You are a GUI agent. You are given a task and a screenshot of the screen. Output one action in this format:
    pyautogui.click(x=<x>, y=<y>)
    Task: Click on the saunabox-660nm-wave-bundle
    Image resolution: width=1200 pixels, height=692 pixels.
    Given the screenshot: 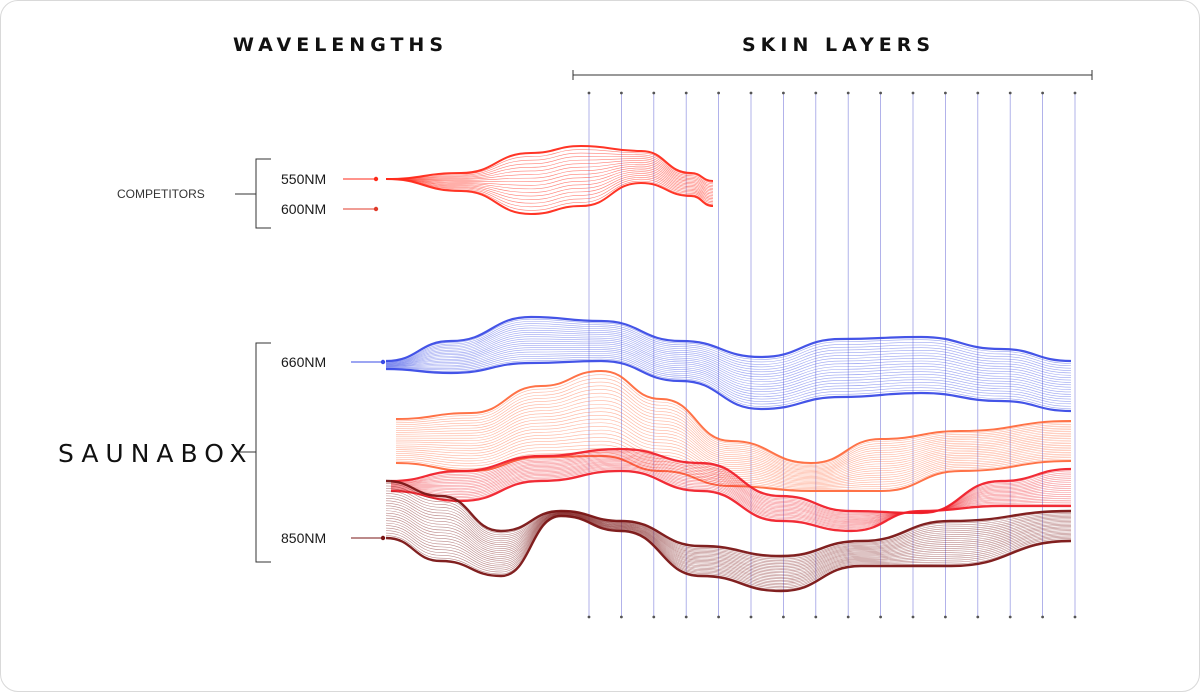 What is the action you would take?
    pyautogui.click(x=728, y=364)
    